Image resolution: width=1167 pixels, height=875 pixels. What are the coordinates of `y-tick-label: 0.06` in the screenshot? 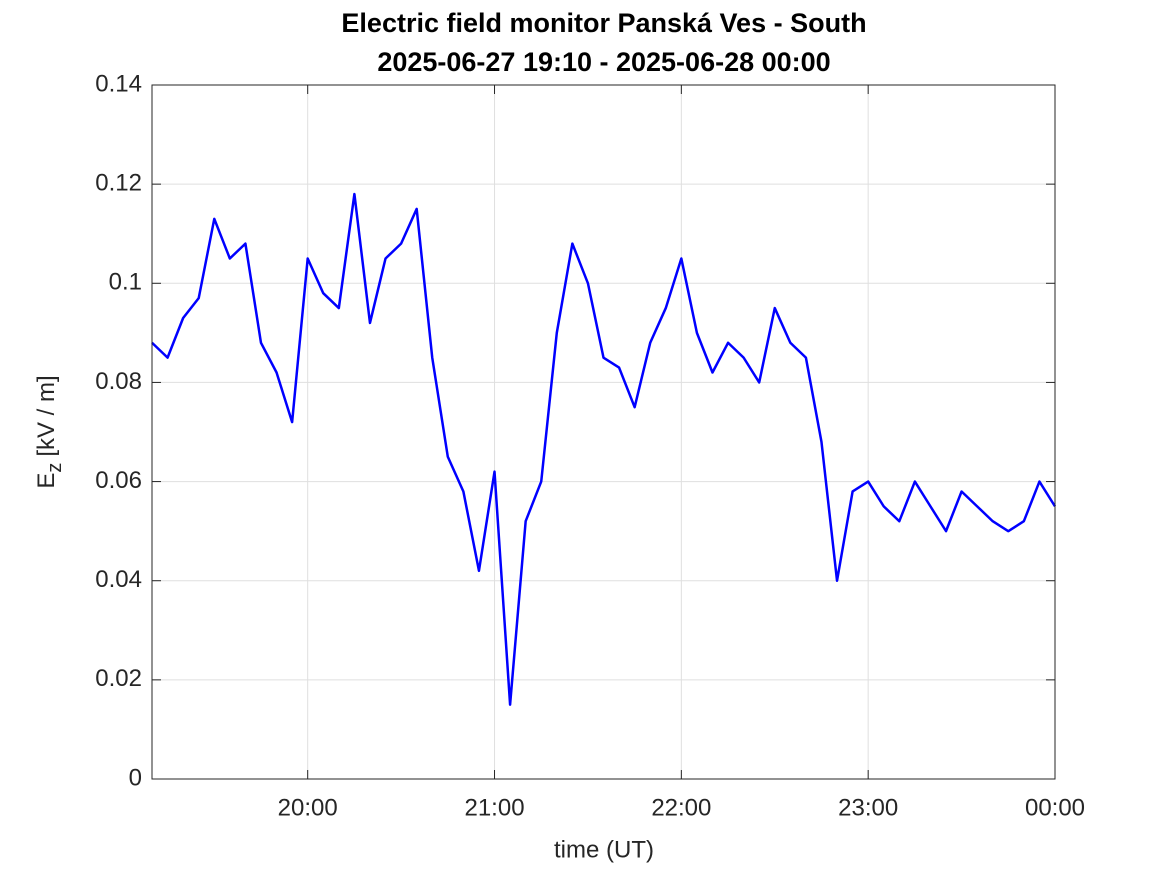 It's located at (118, 480).